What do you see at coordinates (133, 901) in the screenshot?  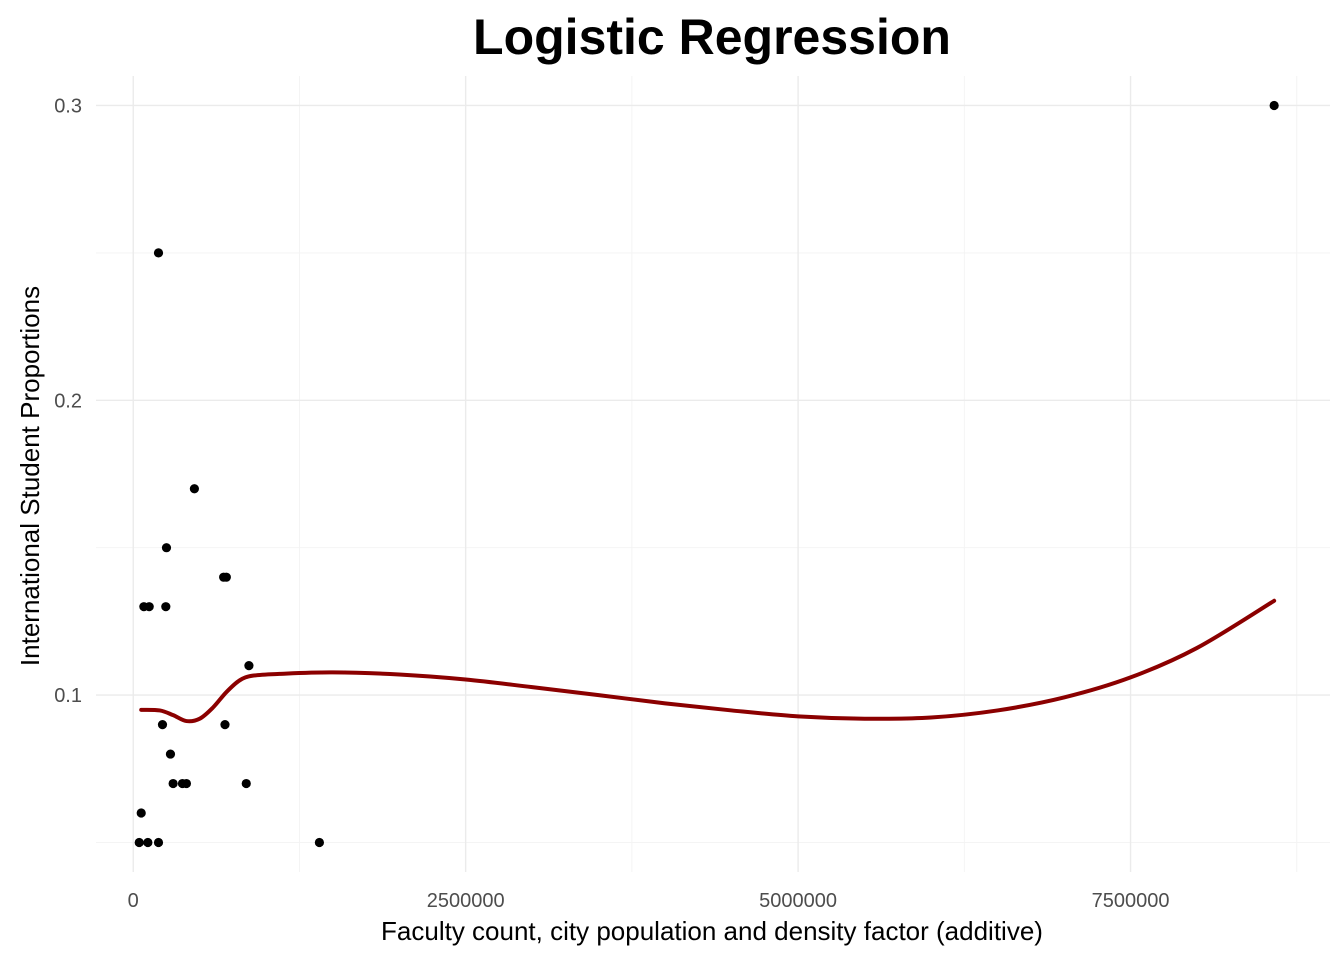 I see `x-tick-label-0: 0` at bounding box center [133, 901].